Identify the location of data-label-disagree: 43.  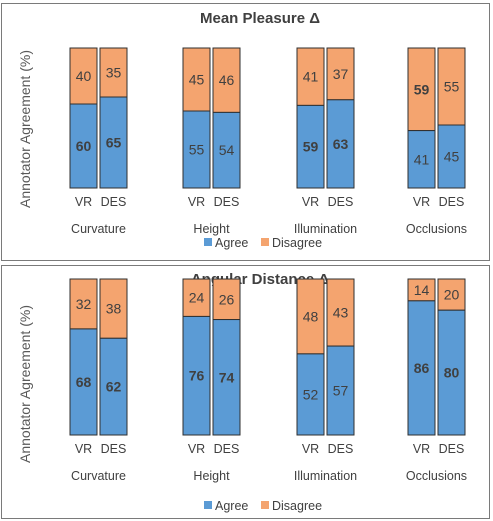
(341, 313).